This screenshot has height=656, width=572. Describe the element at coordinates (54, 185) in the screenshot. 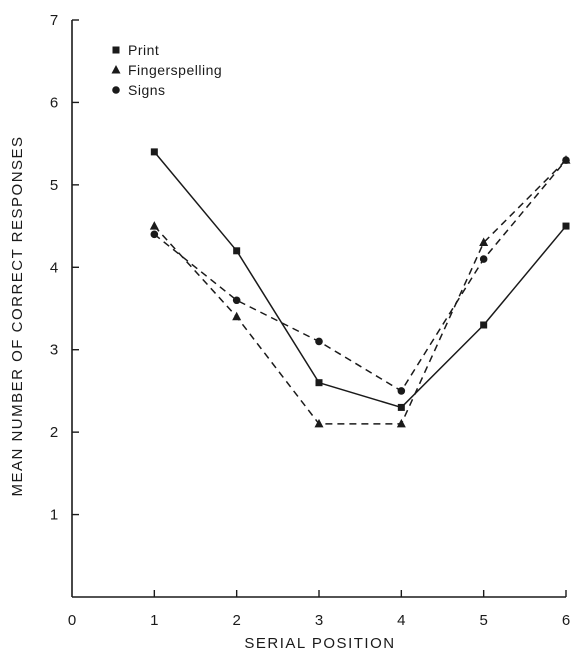

I see `y-tick-label: 5` at that location.